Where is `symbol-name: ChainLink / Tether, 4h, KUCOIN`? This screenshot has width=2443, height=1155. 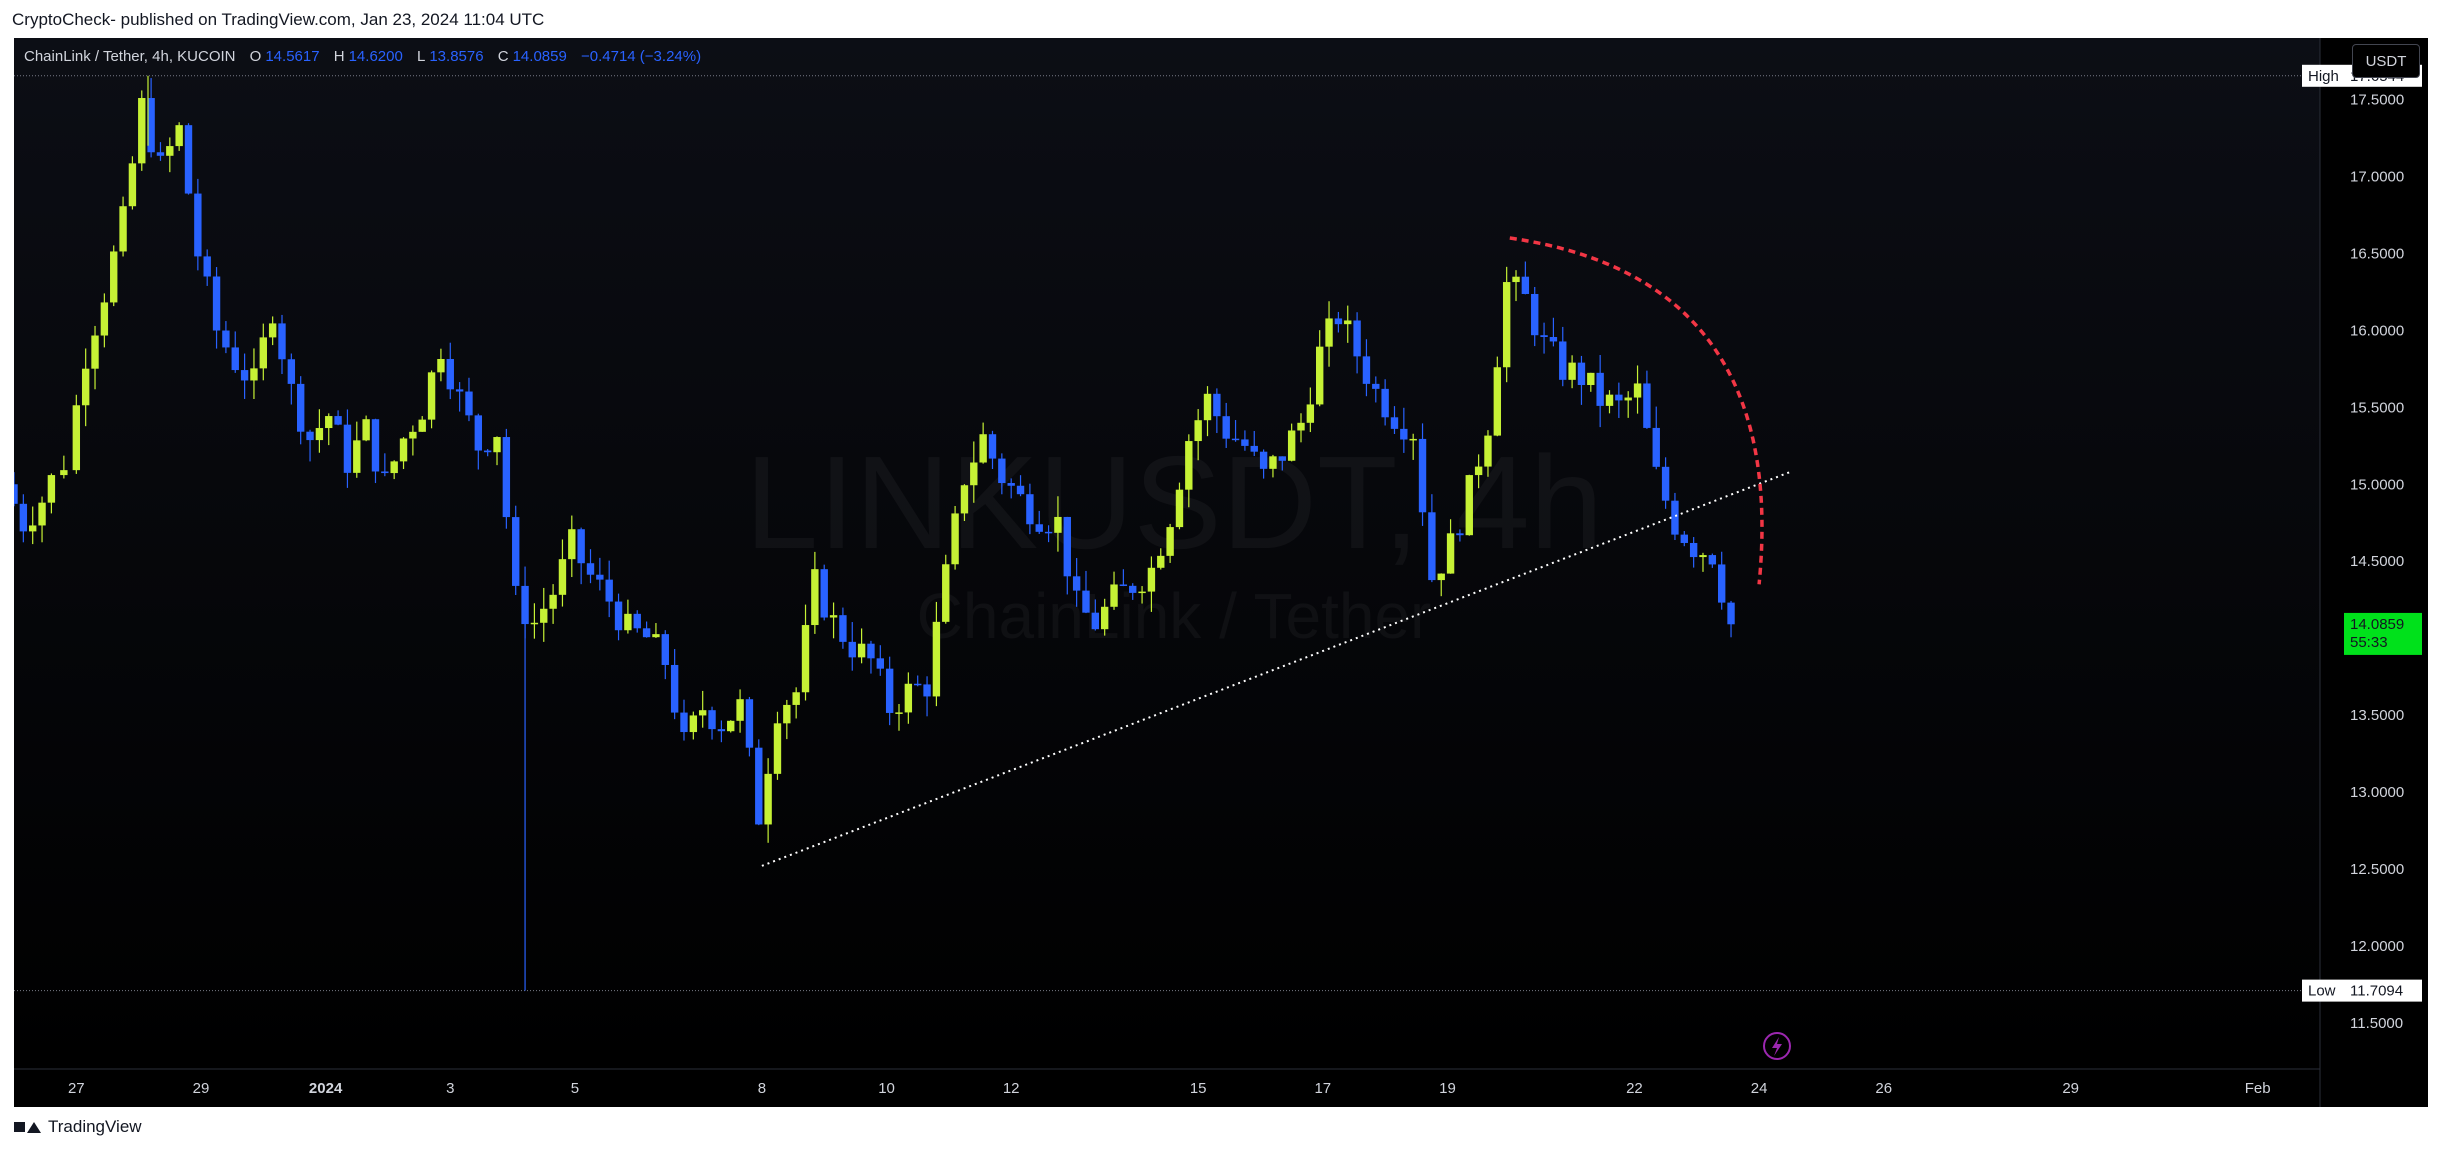
symbol-name: ChainLink / Tether, 4h, KUCOIN is located at coordinates (130, 56).